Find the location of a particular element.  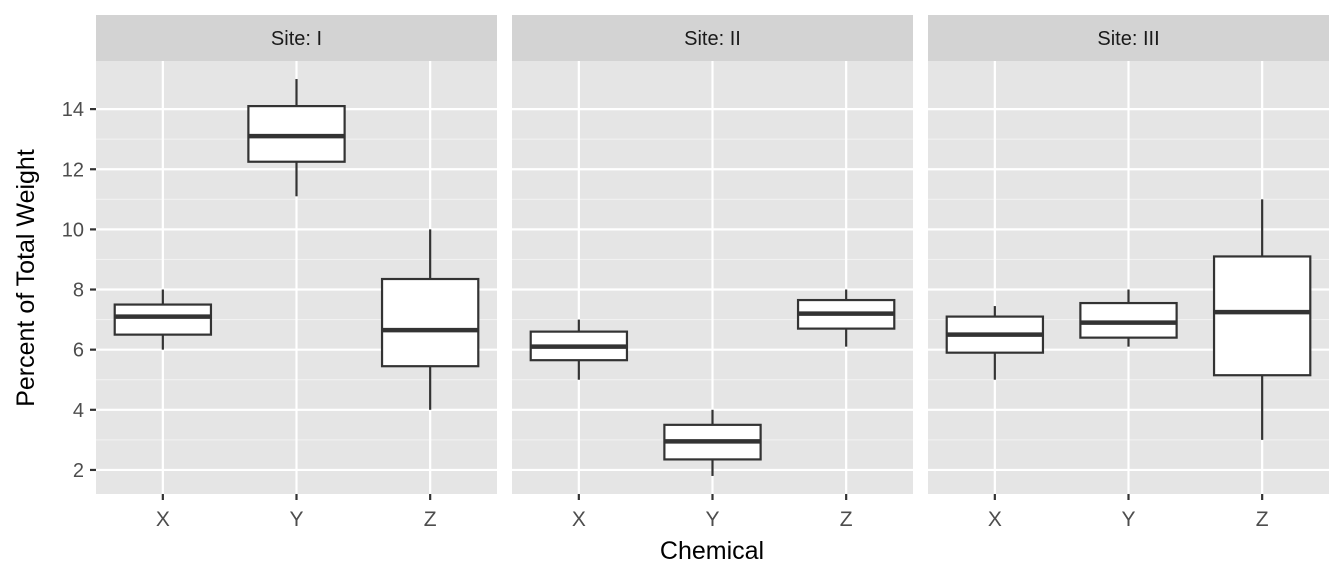

facet-strip-label: Site: III is located at coordinates (1128, 39).